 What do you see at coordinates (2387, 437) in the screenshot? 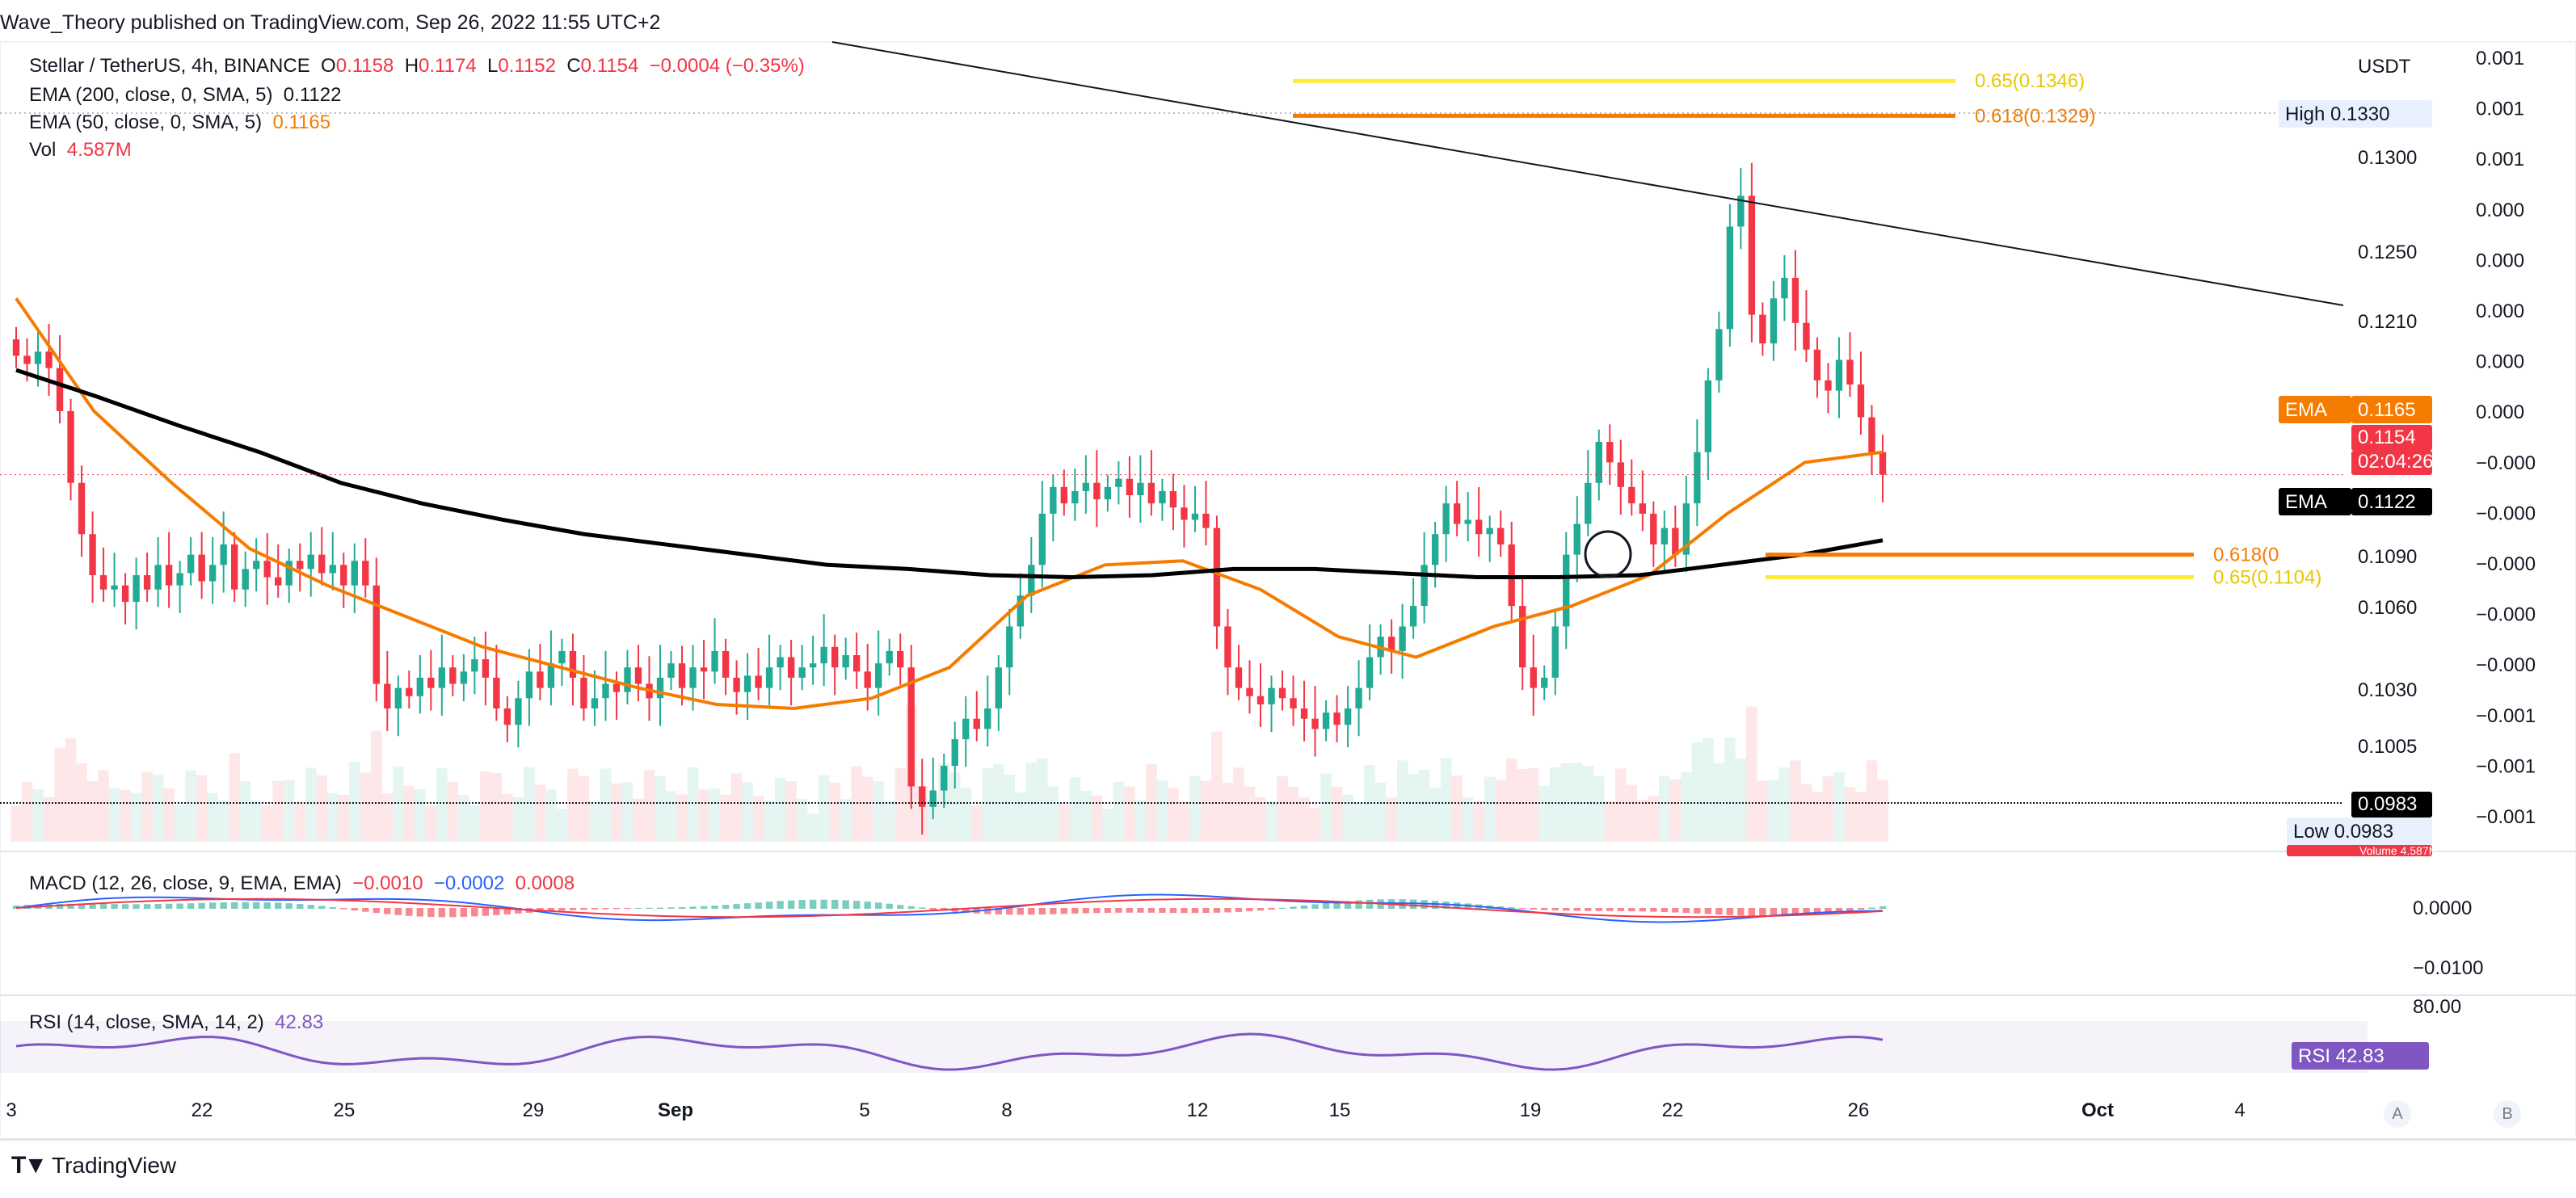
I see `last-price-label: 0.1154` at bounding box center [2387, 437].